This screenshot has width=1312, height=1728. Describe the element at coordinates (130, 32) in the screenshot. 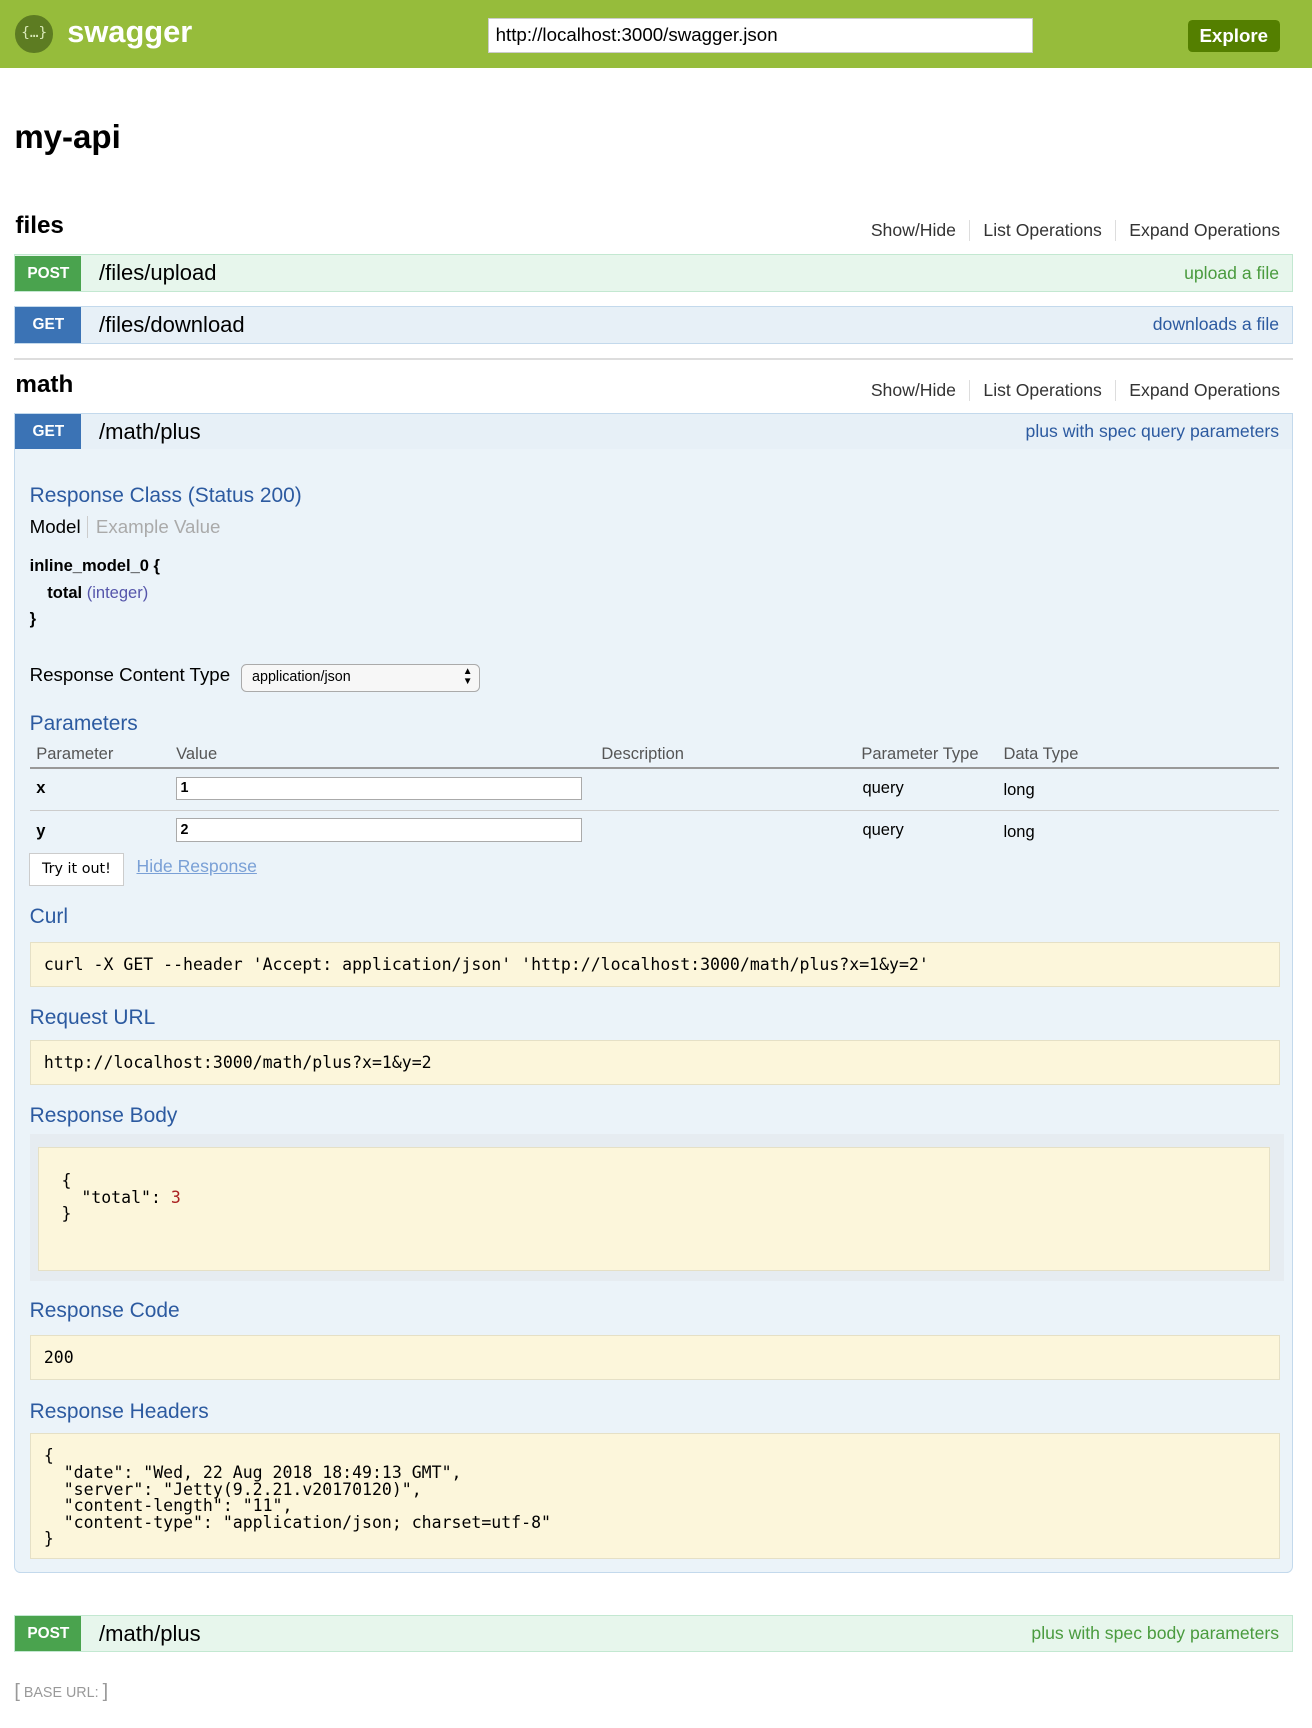

I see `brand: swagger` at that location.